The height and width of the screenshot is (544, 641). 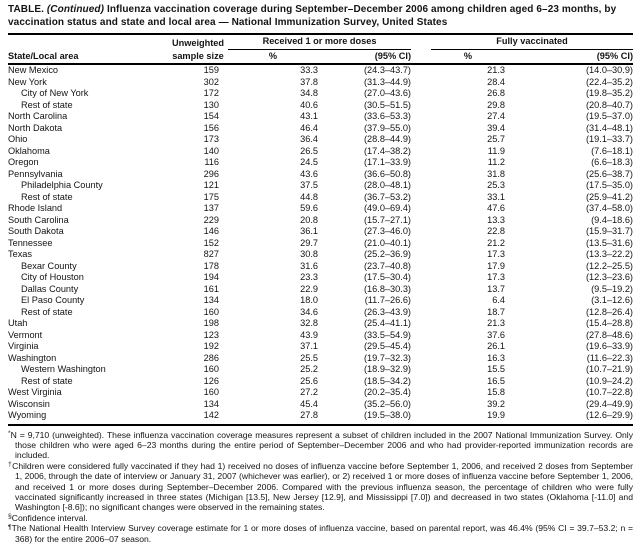 I want to click on full-ci-cell: (12.8–26.4), so click(x=609, y=311).